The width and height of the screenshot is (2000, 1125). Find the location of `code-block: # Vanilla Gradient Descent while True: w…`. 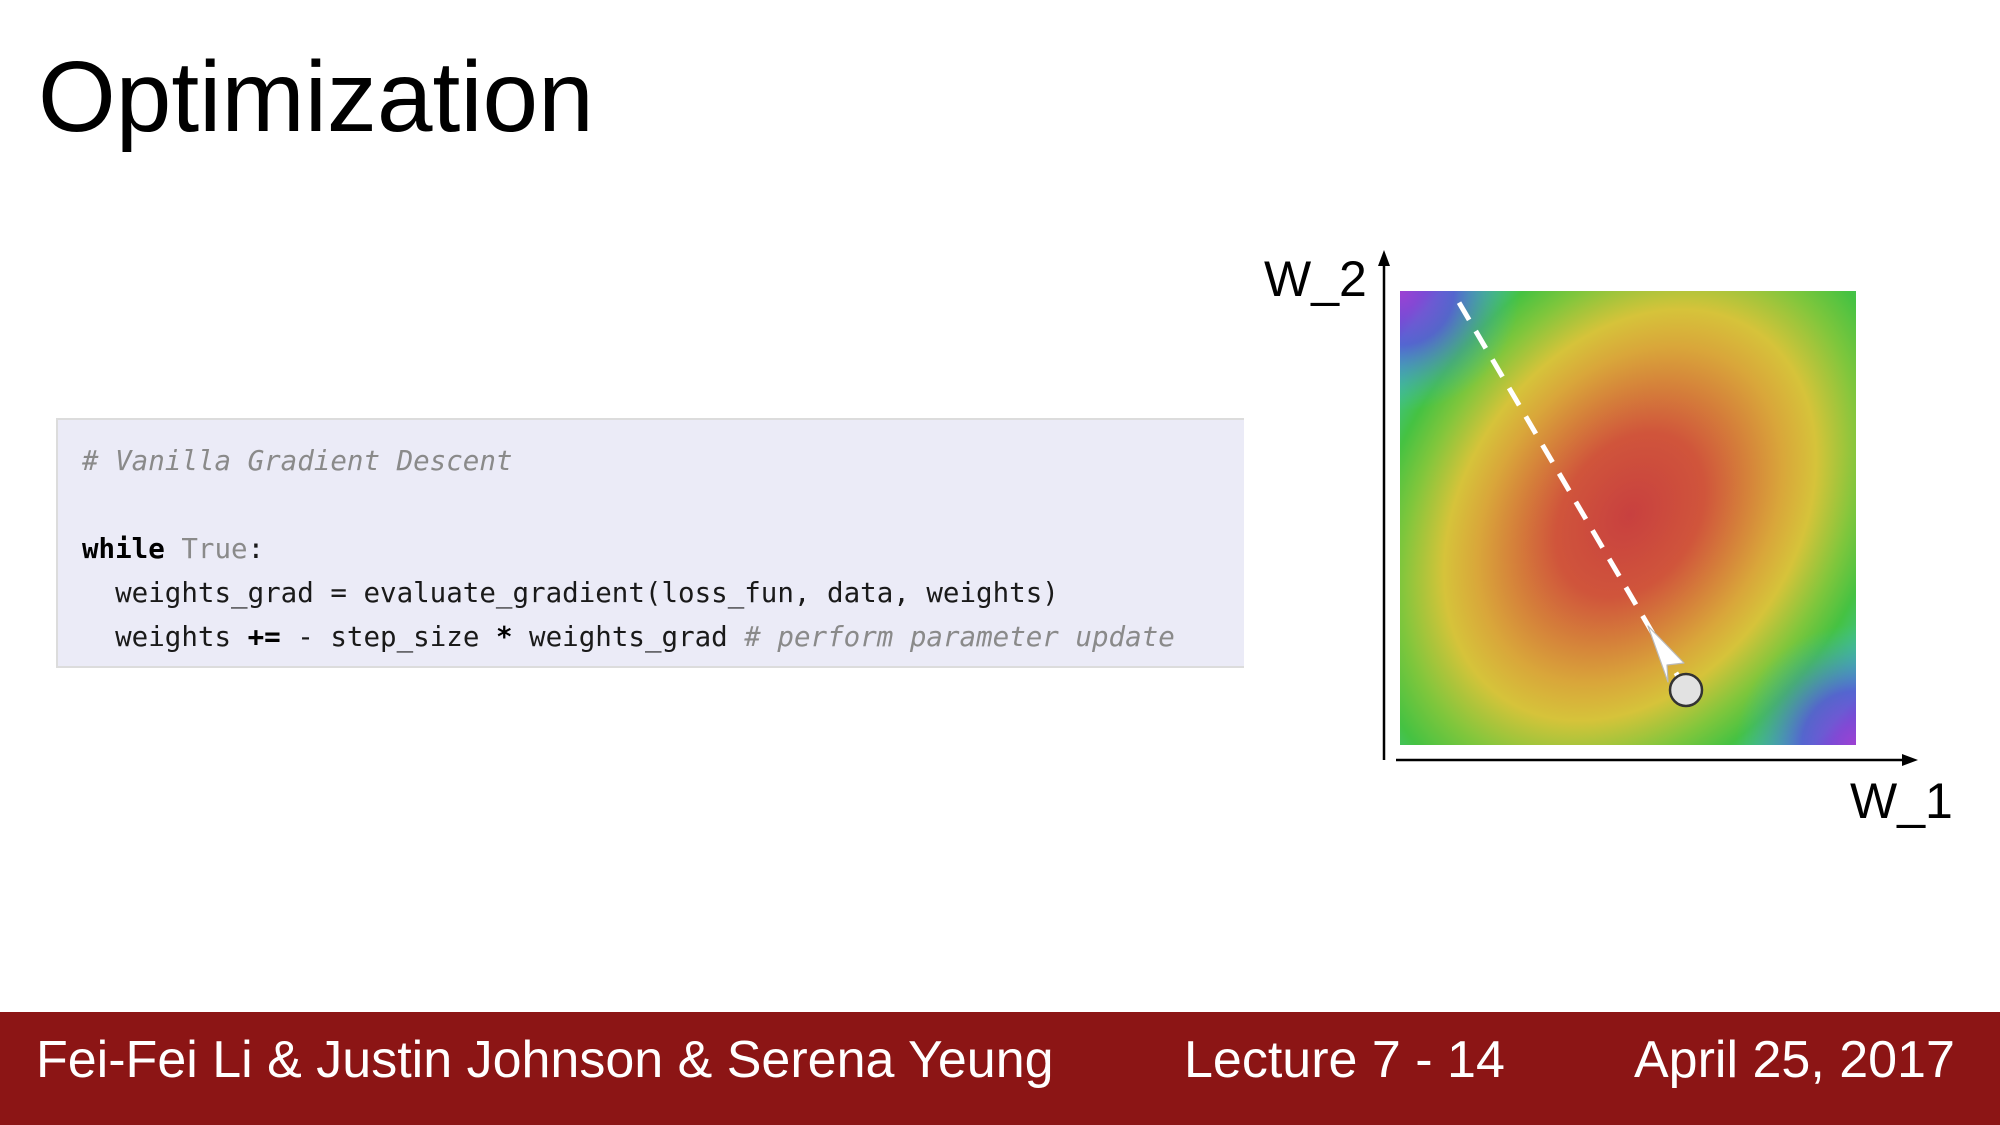

code-block: # Vanilla Gradient Descent while True: w… is located at coordinates (650, 543).